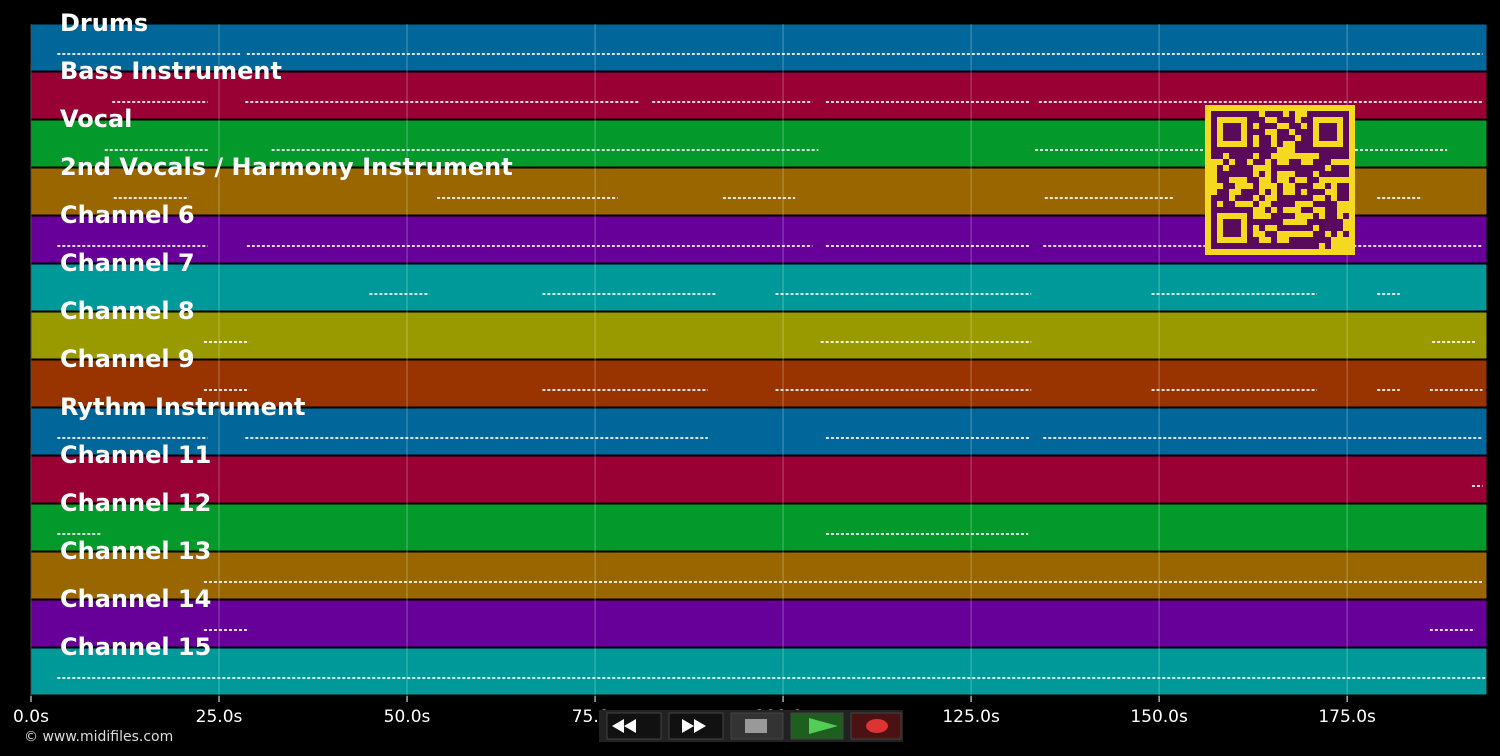  I want to click on qr-finder, so click(1328, 132).